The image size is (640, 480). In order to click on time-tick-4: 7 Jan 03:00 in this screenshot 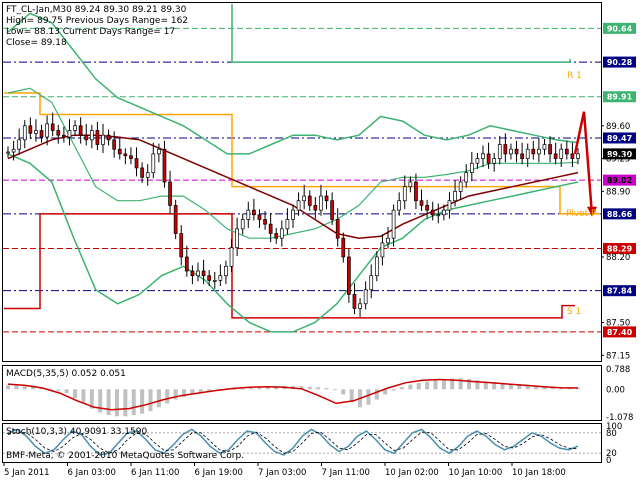, I will do `click(282, 473)`.